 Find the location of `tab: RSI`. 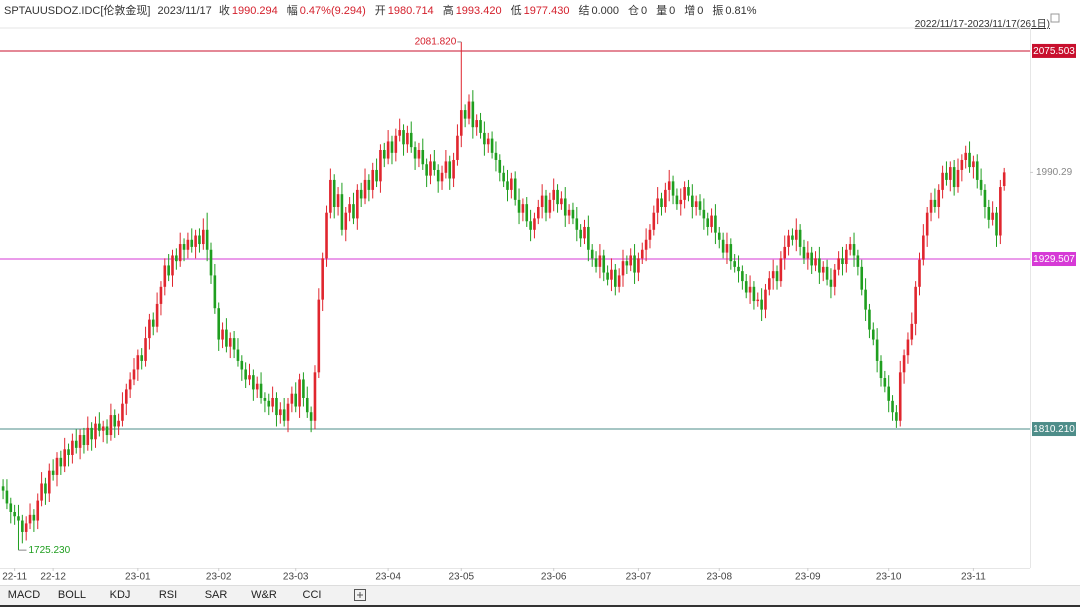

tab: RSI is located at coordinates (168, 595).